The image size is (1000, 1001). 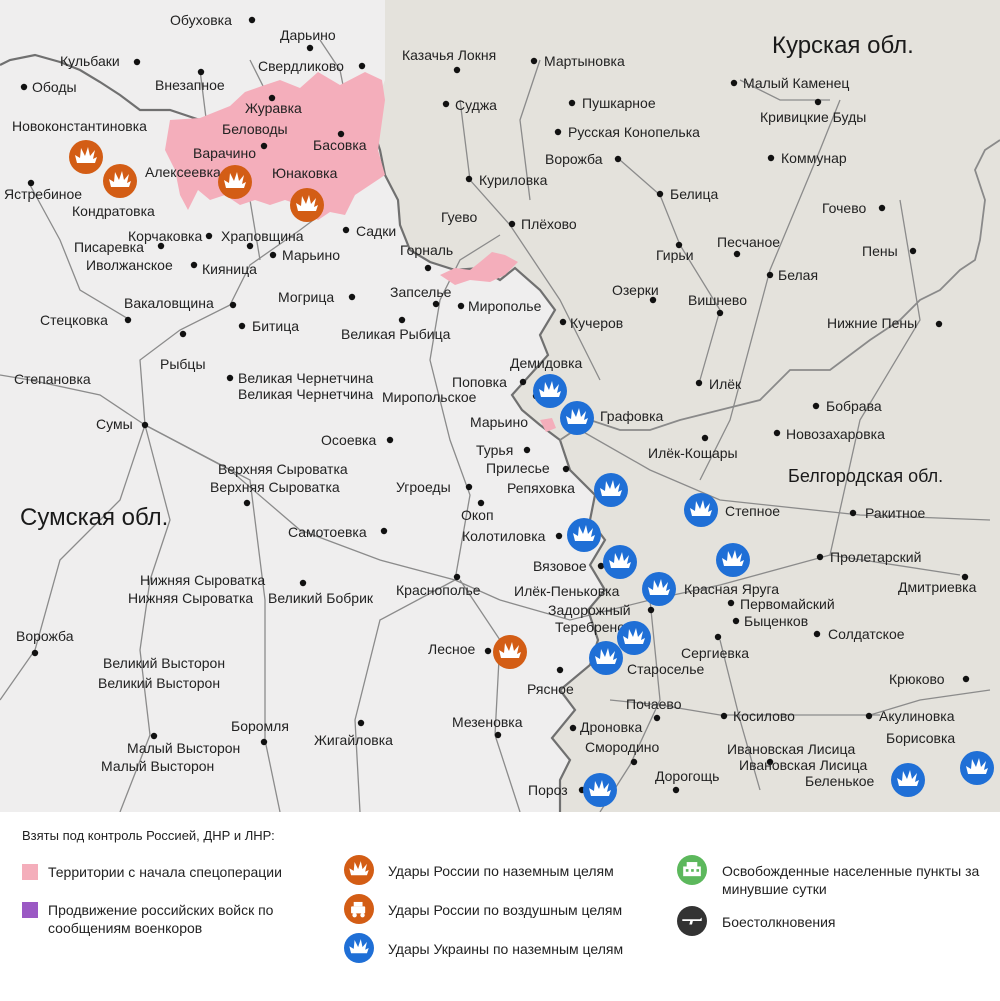 I want to click on place-label: Осоевка, so click(x=348, y=440).